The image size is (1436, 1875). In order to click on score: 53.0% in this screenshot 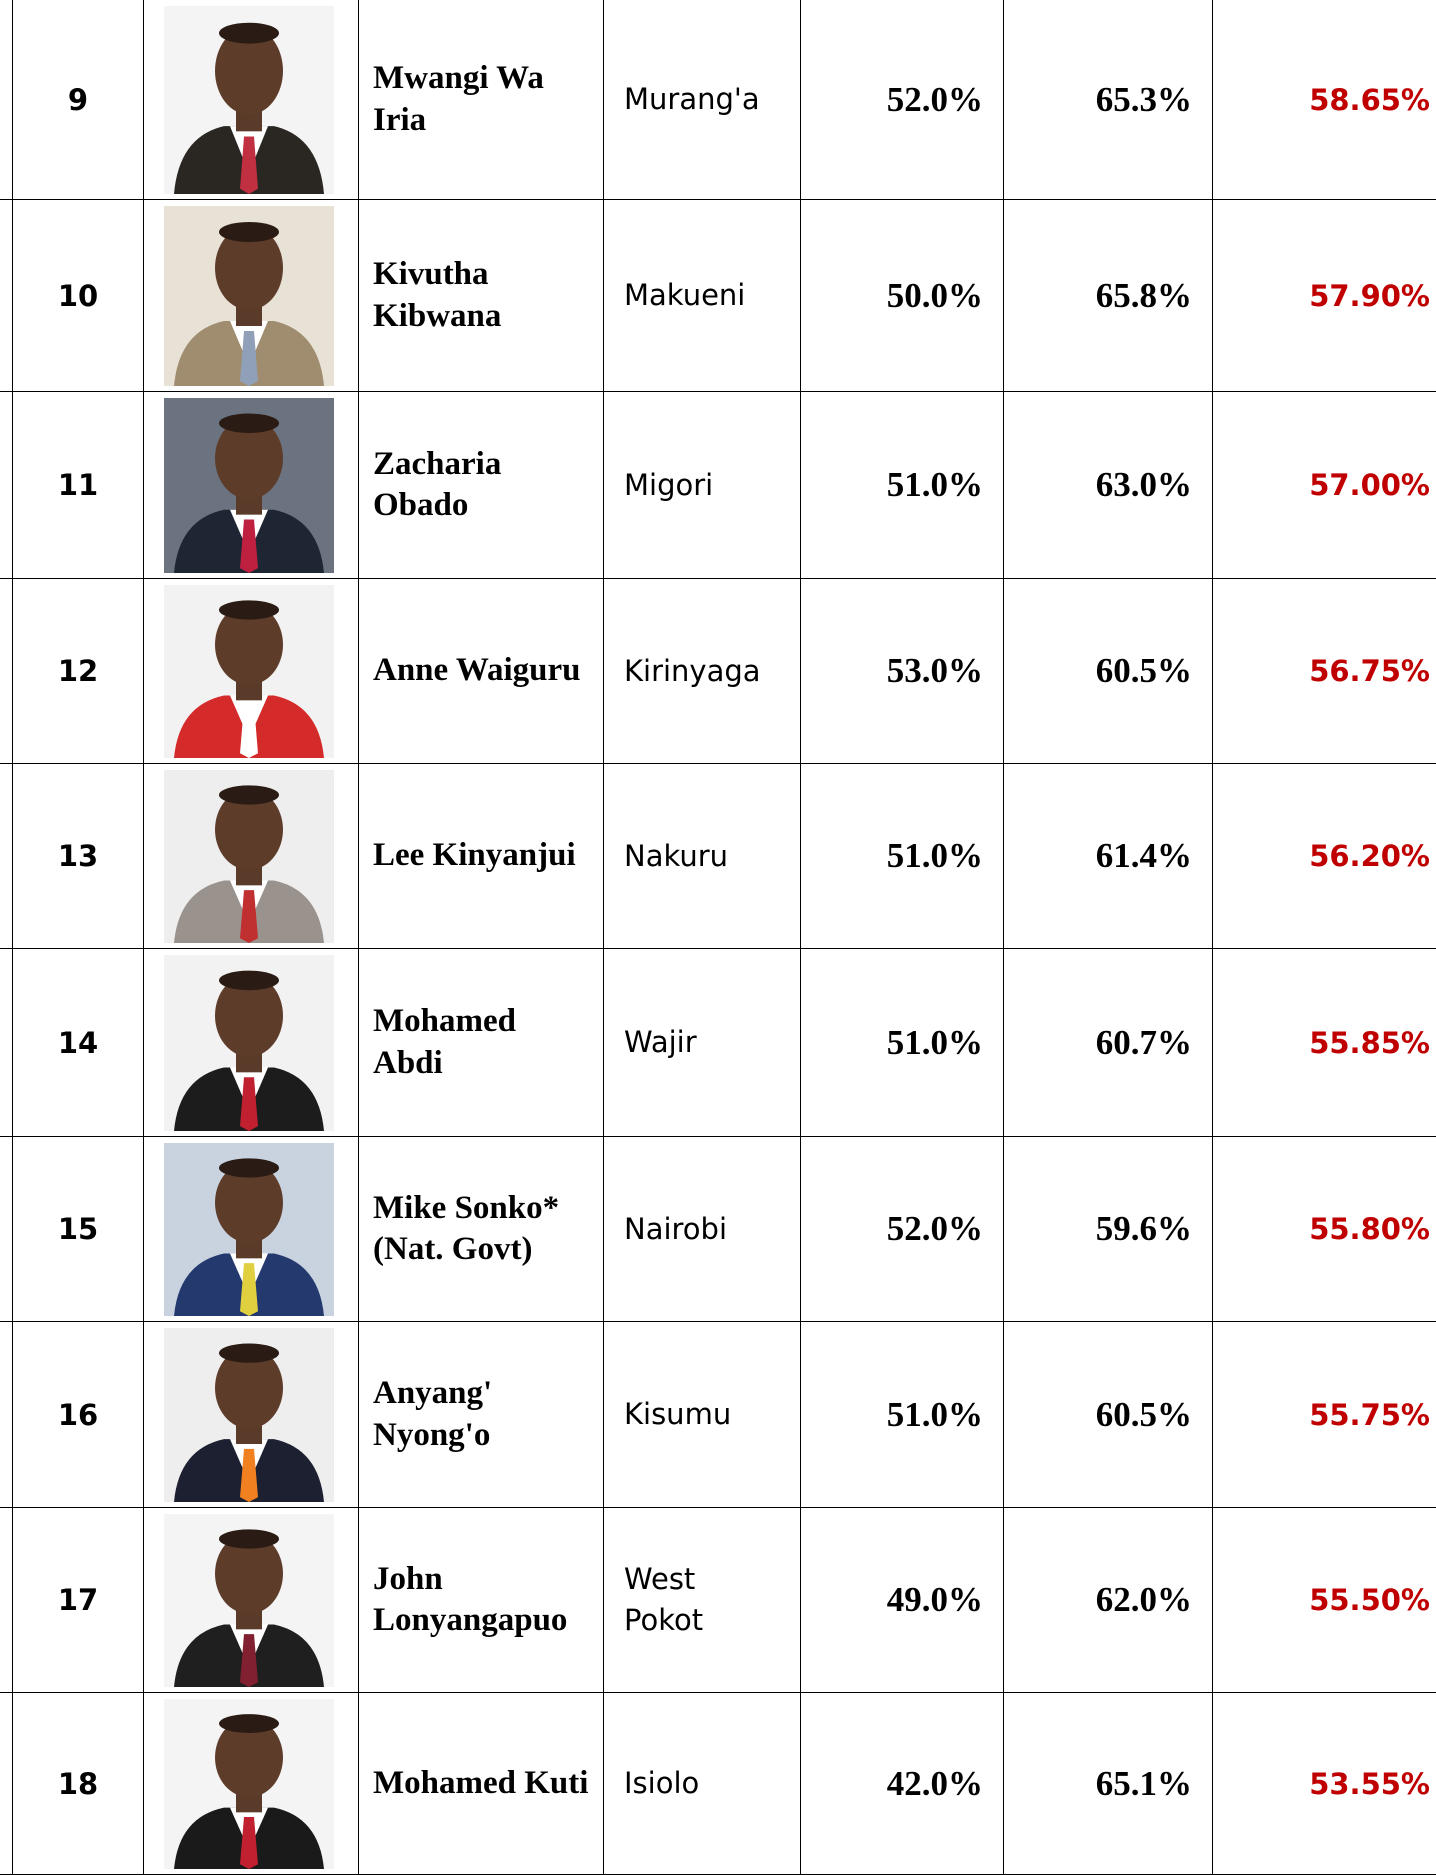, I will do `click(901, 671)`.